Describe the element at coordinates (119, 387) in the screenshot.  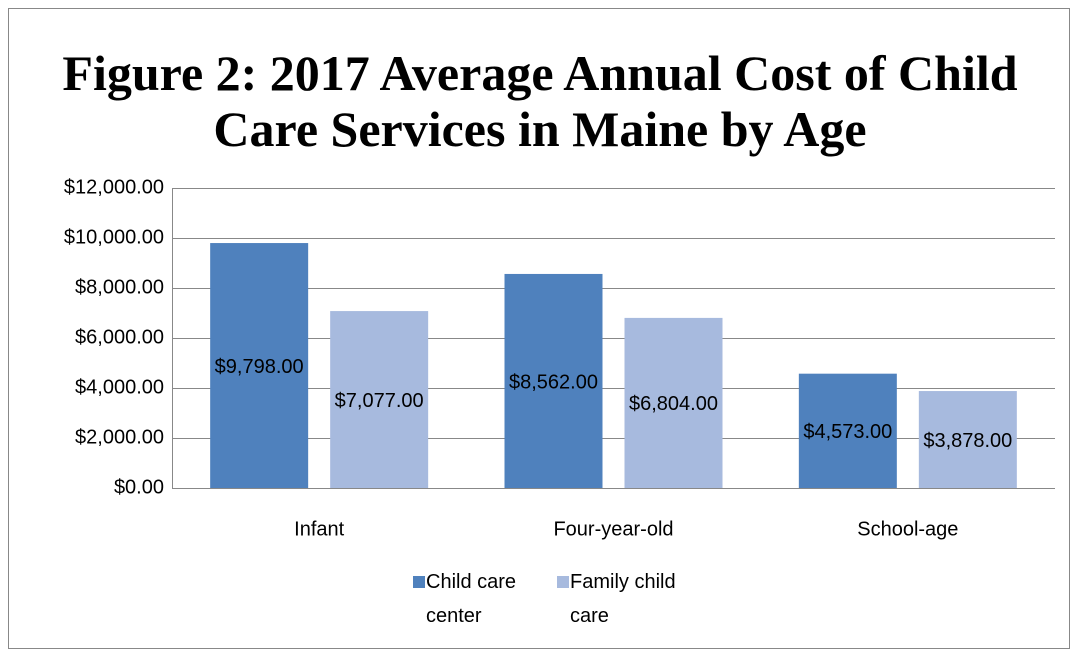
I see `y-tick-label: $4,000.00` at that location.